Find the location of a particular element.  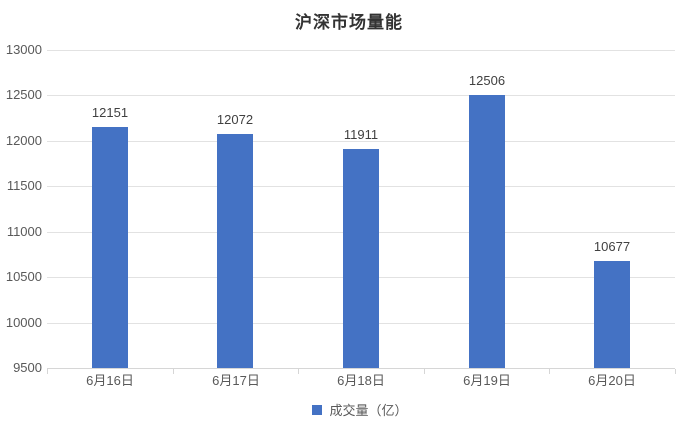

y-axis-tick-label: 10000 is located at coordinates (23, 322).